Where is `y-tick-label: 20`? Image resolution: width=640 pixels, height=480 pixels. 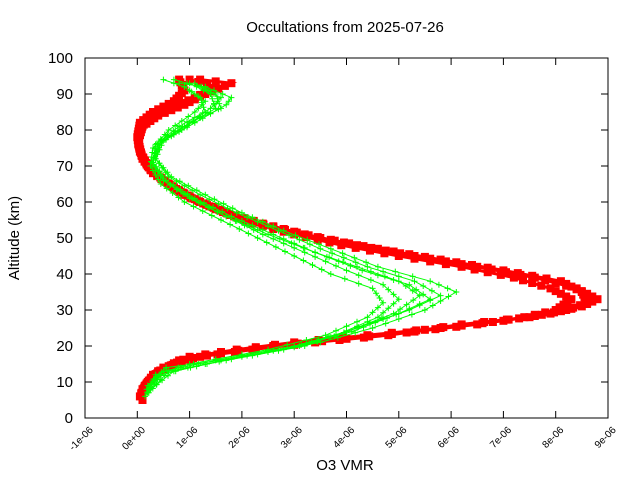
y-tick-label: 20 is located at coordinates (64, 346).